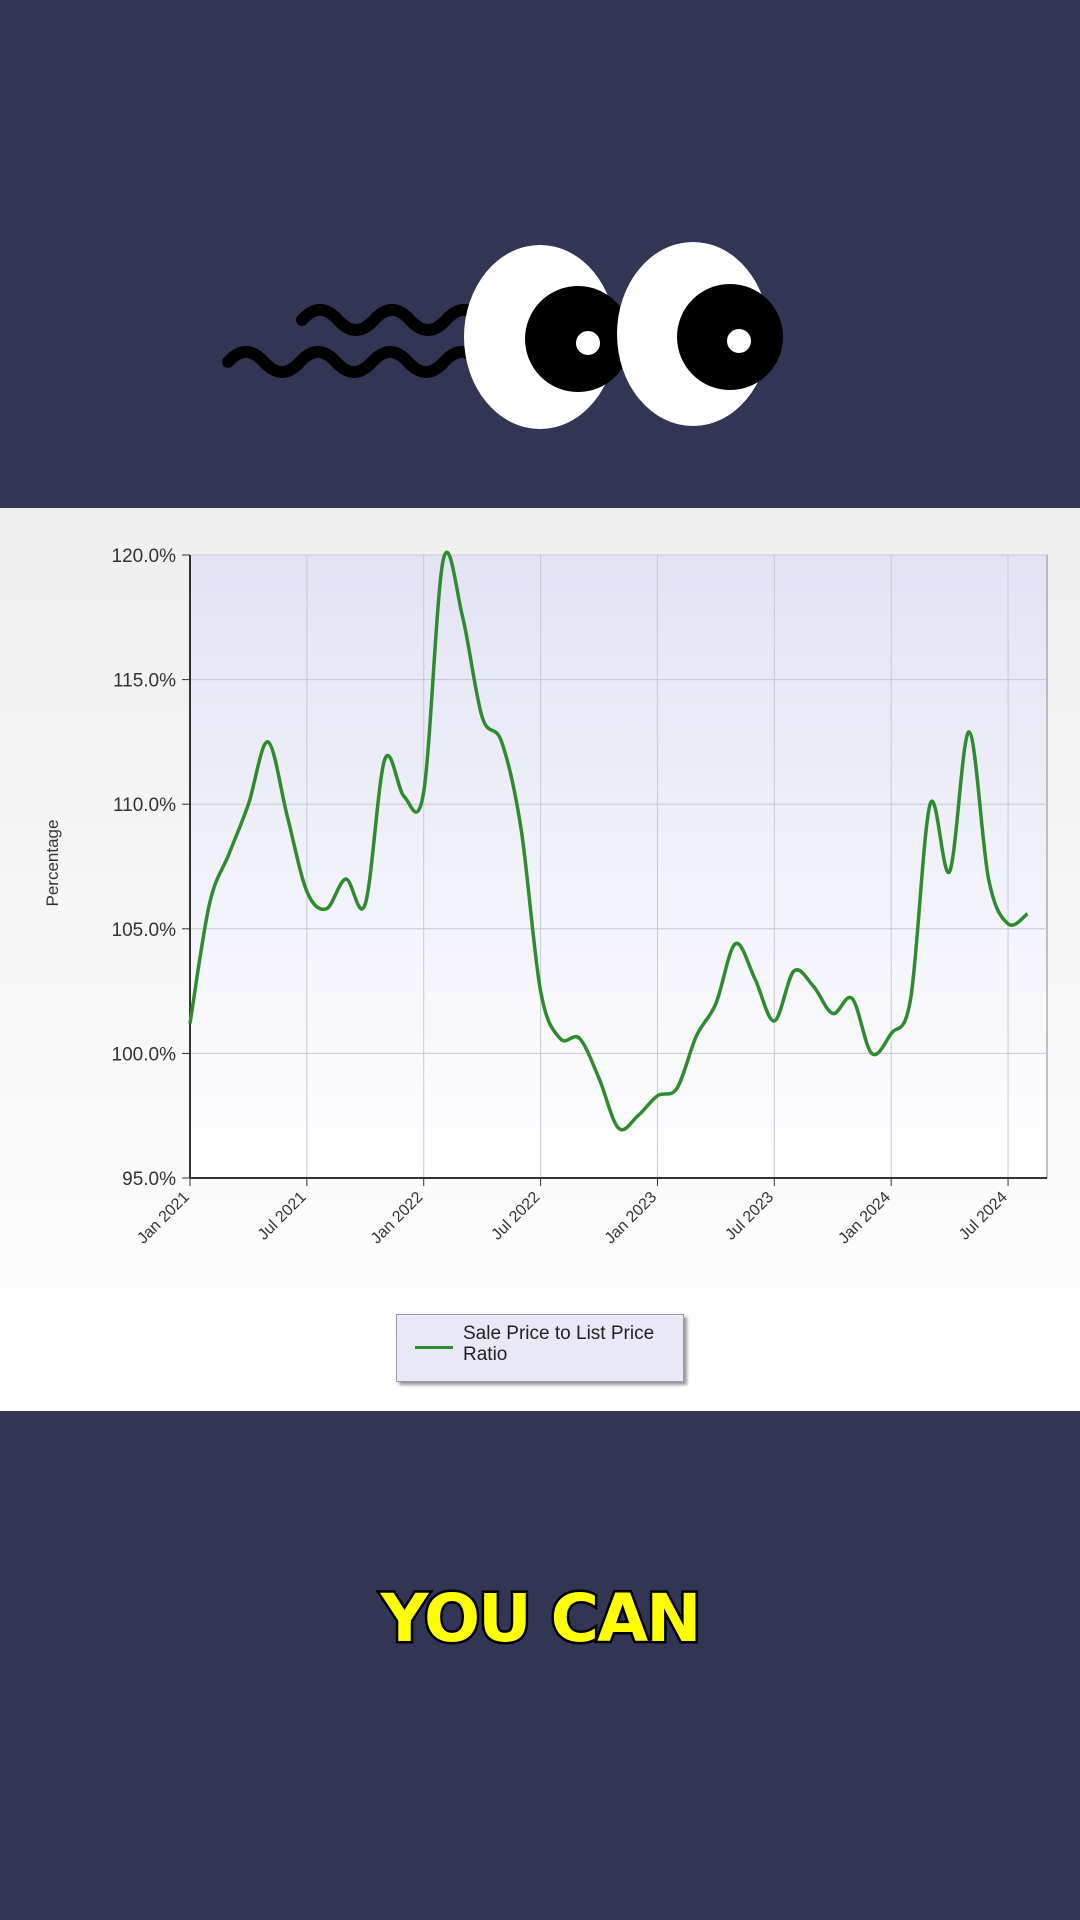 The height and width of the screenshot is (1920, 1080). What do you see at coordinates (144, 556) in the screenshot?
I see `y-tick-label: 120.0%` at bounding box center [144, 556].